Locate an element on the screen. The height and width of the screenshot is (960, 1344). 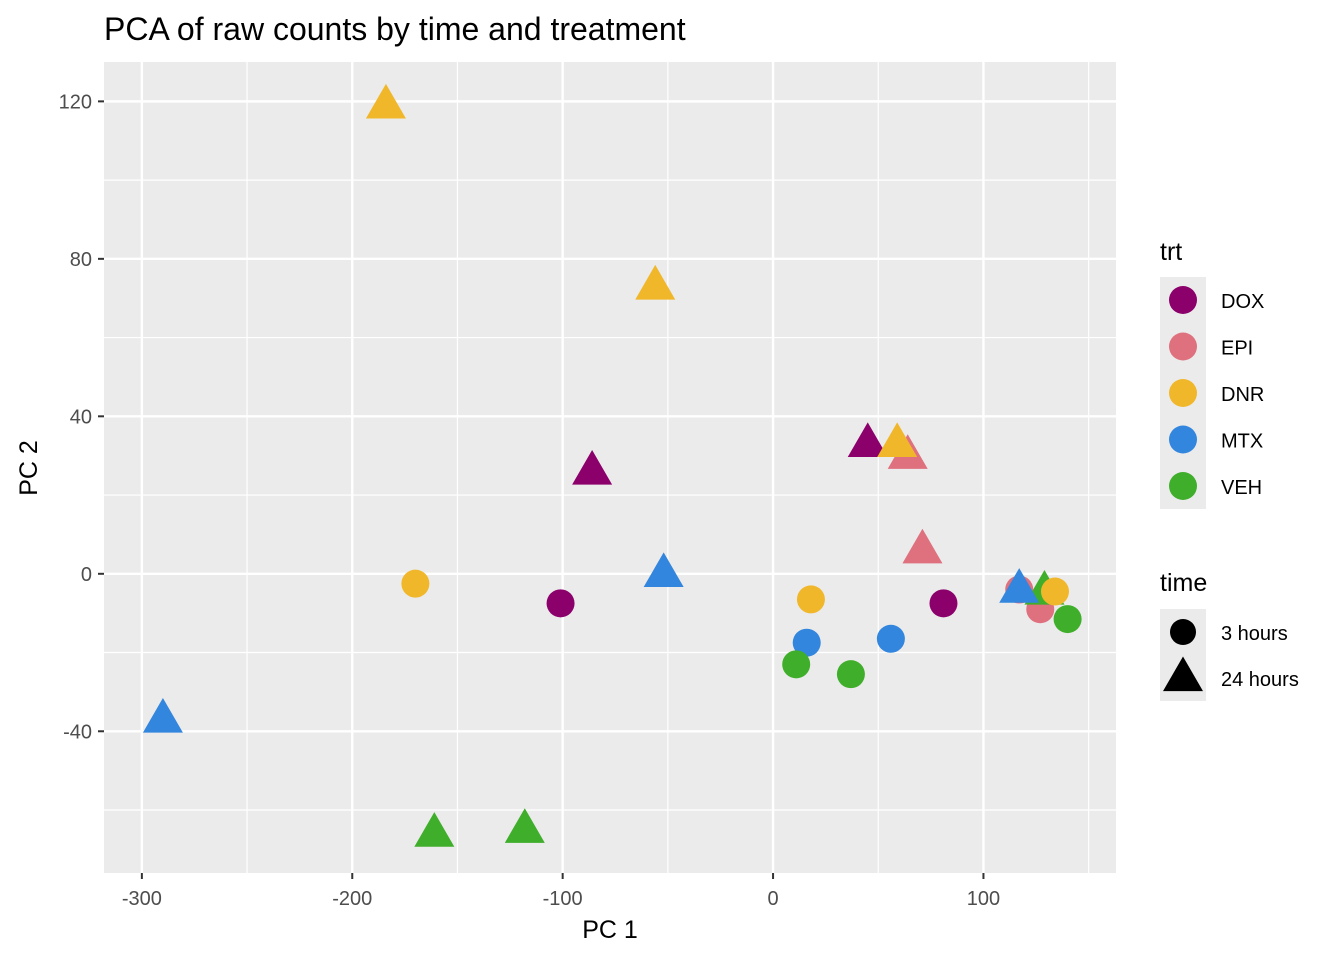
legend-key-24-hours is located at coordinates (1183, 674).